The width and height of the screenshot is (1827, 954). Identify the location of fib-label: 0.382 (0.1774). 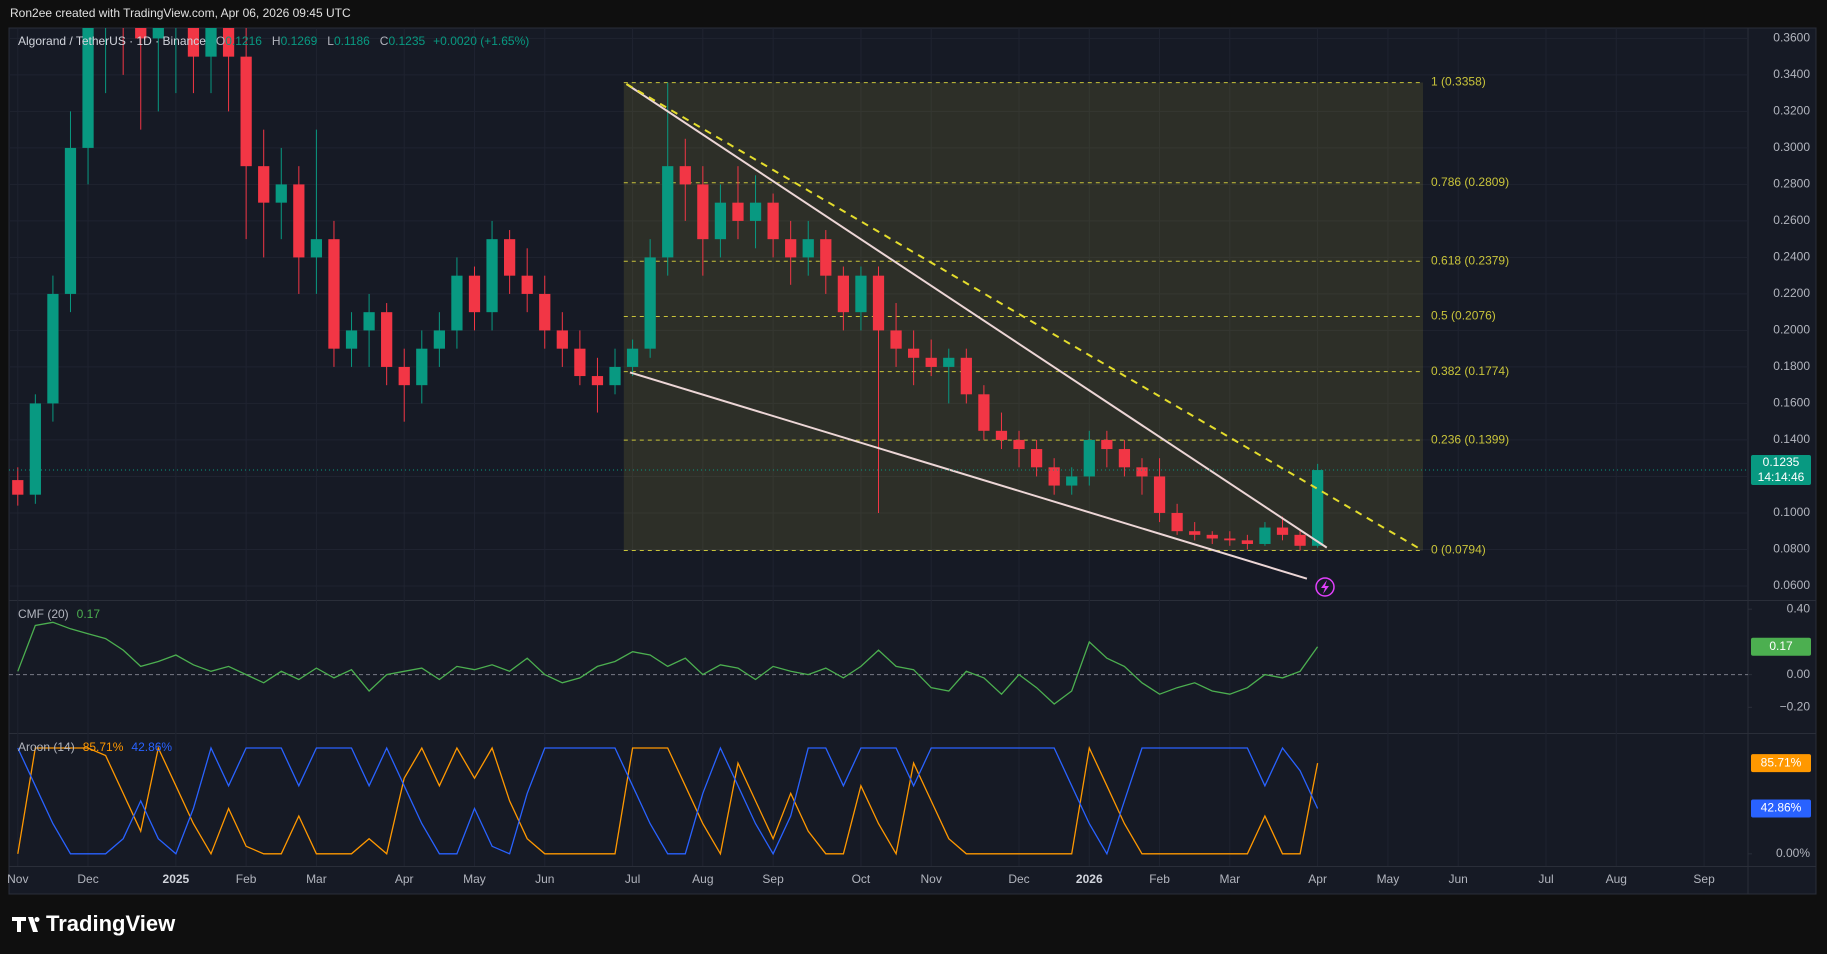
(1470, 371).